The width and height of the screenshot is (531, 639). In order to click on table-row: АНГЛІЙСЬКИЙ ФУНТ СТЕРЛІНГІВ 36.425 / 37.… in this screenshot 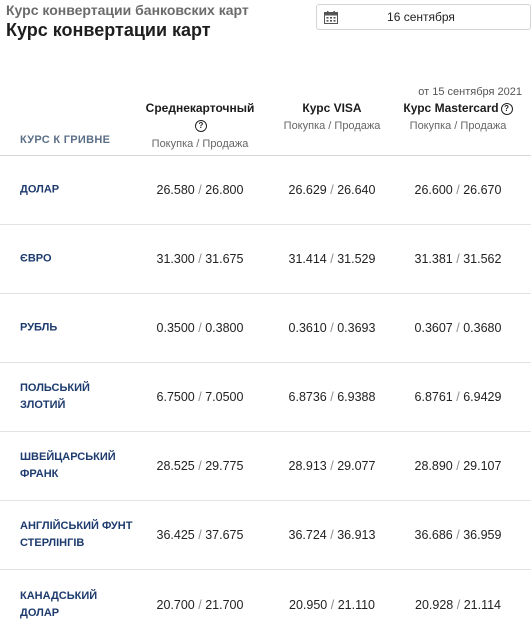, I will do `click(265, 535)`.